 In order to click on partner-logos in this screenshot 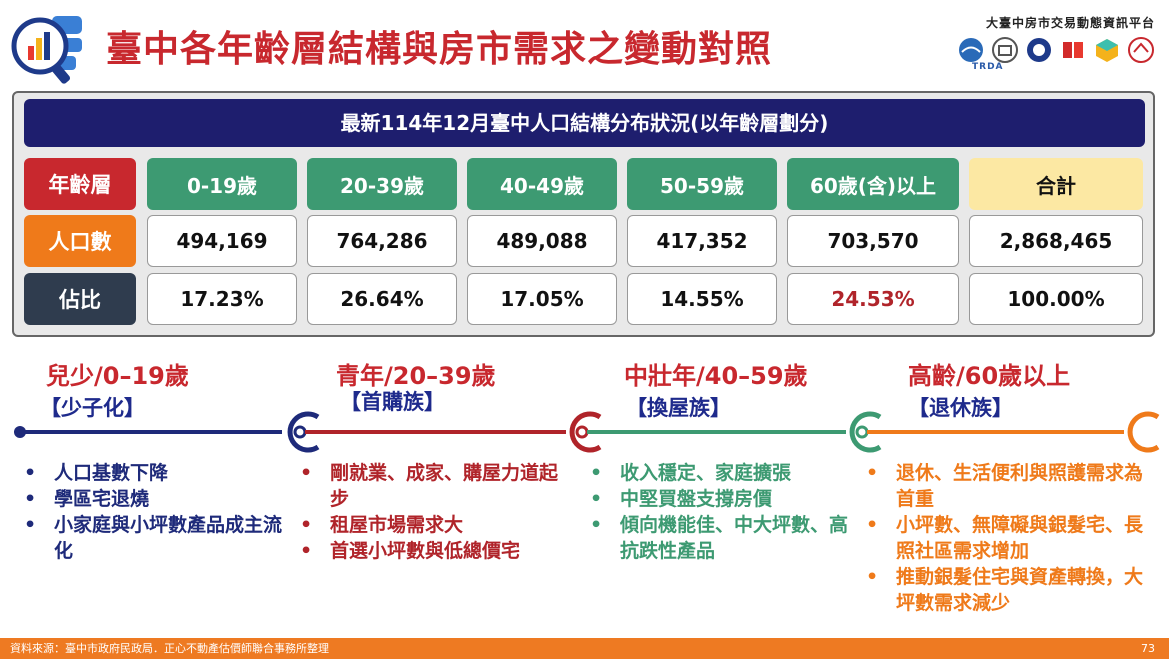, I will do `click(1056, 50)`.